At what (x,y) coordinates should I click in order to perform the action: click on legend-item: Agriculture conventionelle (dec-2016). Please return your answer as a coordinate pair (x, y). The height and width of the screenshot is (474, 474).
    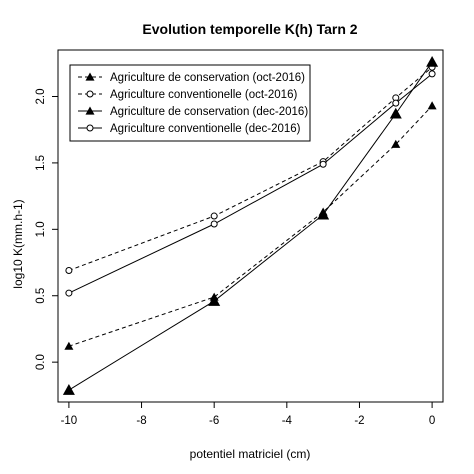
    Looking at the image, I should click on (189, 129).